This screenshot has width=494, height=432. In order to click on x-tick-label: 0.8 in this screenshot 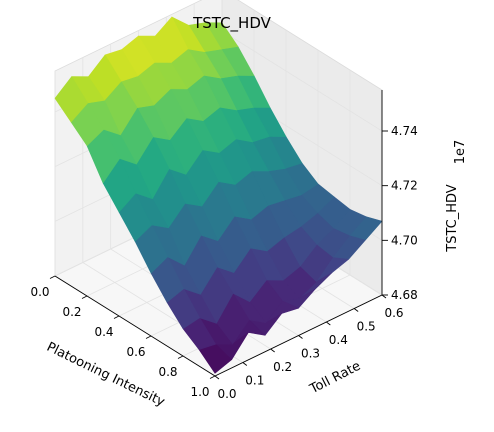, I will do `click(167, 372)`.